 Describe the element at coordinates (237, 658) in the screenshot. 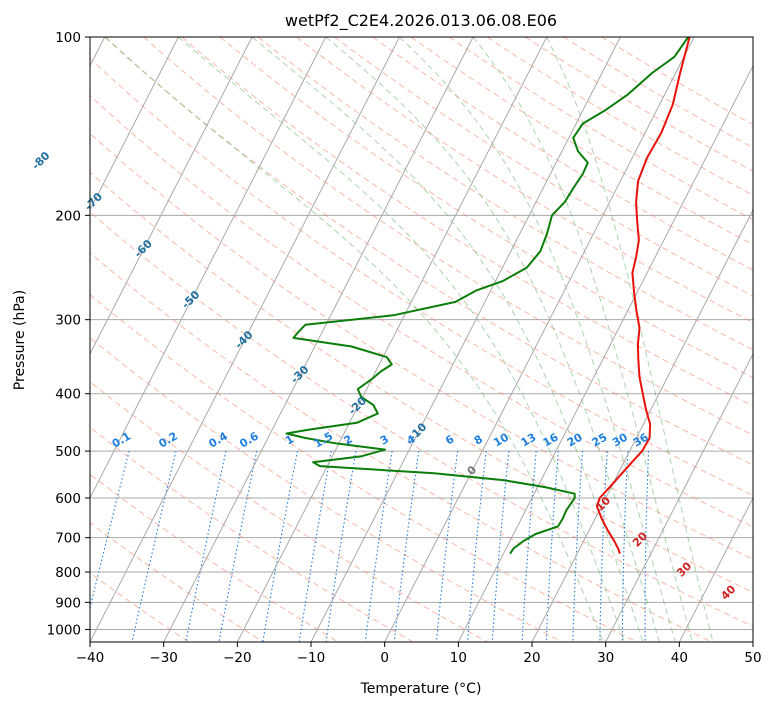

I see `x-tick-label: −20` at that location.